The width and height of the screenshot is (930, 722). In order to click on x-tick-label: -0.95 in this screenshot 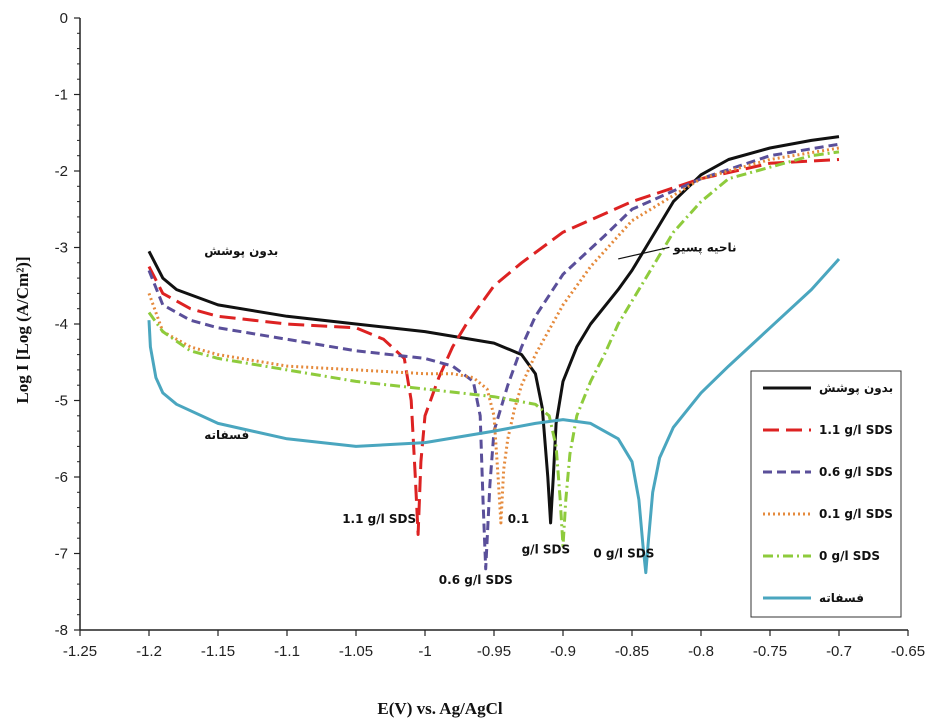, I will do `click(494, 651)`.